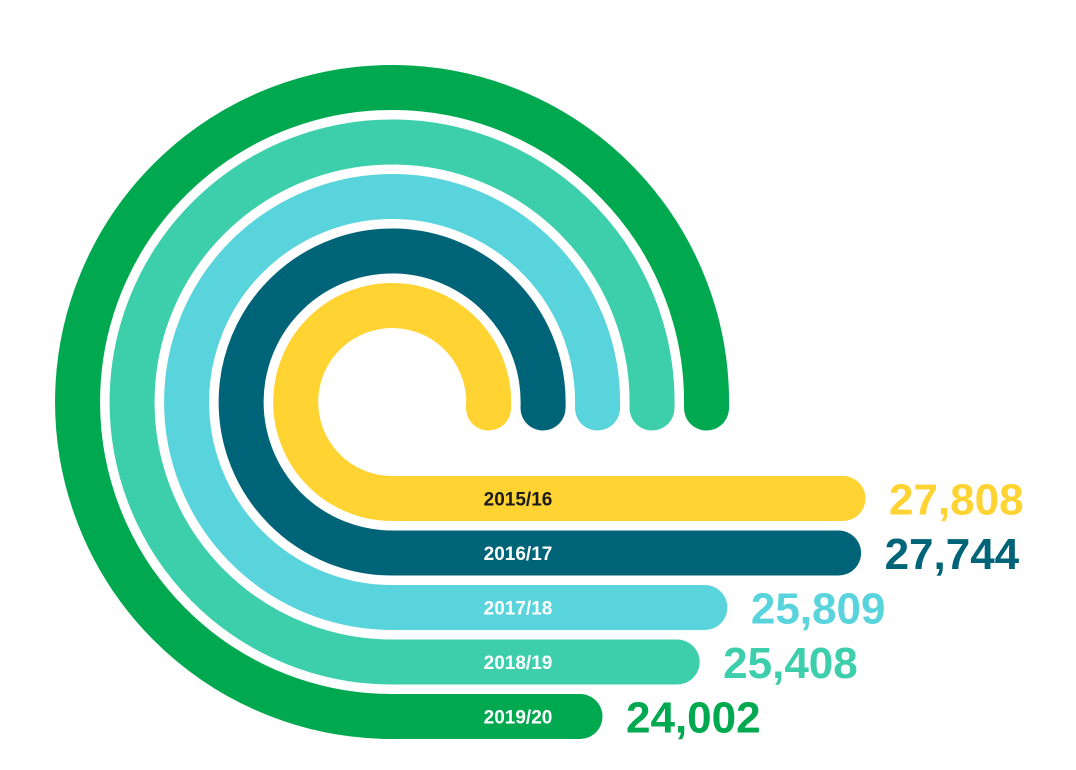 The height and width of the screenshot is (770, 1076). I want to click on category-label: 2016/17, so click(518, 554).